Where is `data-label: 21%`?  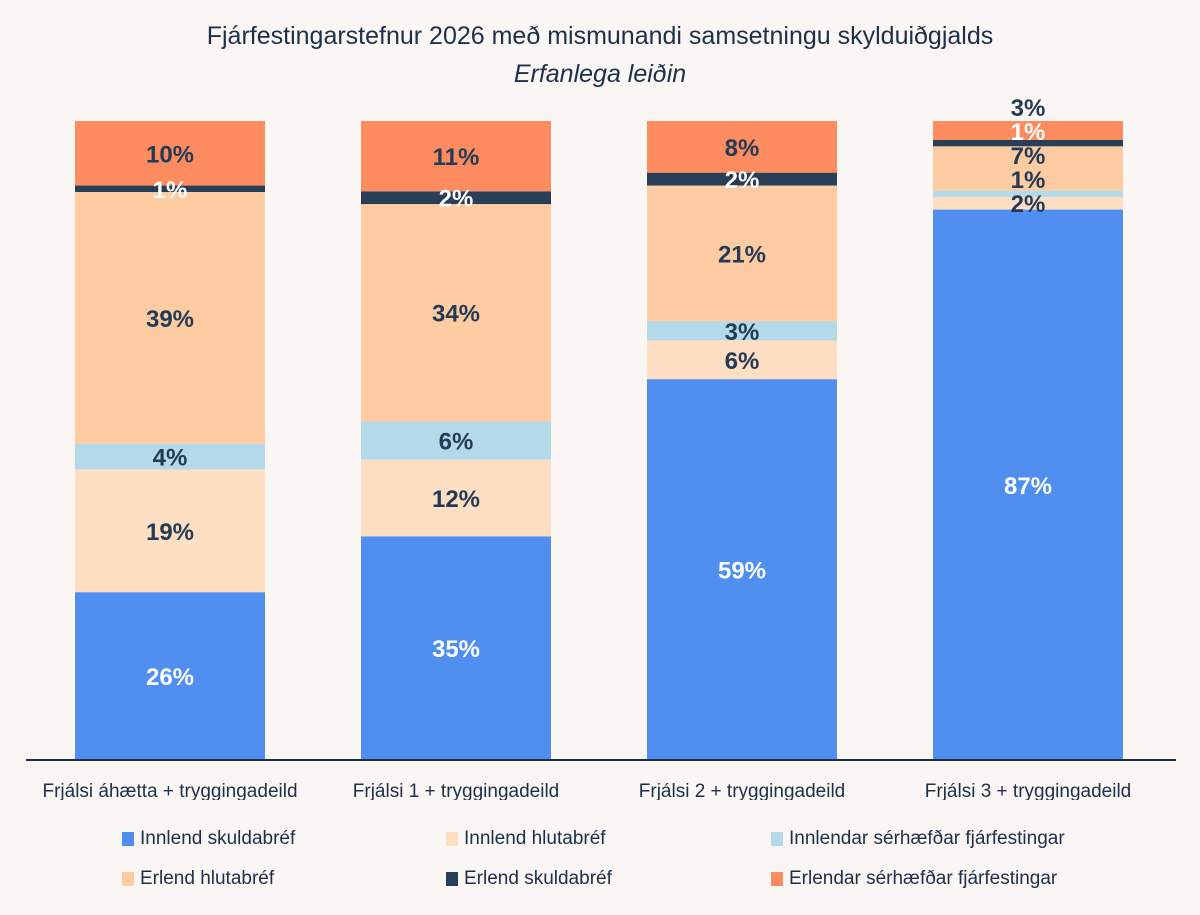
data-label: 21% is located at coordinates (742, 254).